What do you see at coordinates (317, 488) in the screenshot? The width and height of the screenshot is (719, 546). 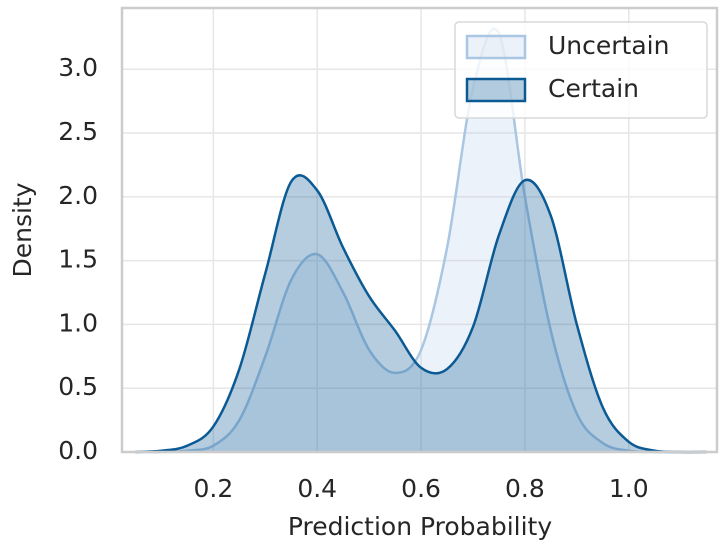 I see `x-tick-label: 0.4` at bounding box center [317, 488].